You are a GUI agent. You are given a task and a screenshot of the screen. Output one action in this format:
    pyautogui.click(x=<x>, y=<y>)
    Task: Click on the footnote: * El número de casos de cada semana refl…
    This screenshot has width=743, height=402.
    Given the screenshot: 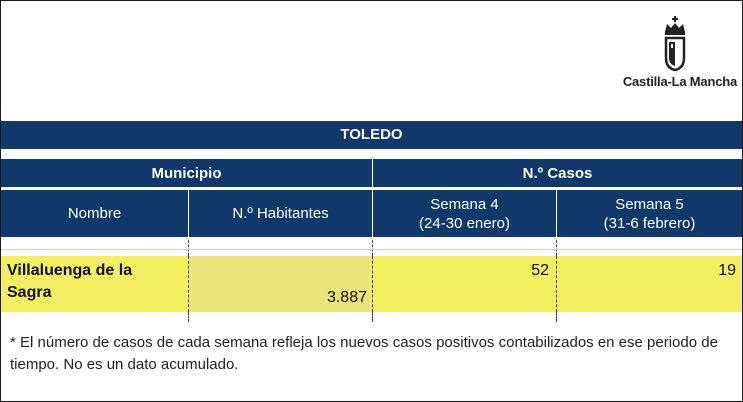 What is the action you would take?
    pyautogui.click(x=364, y=353)
    